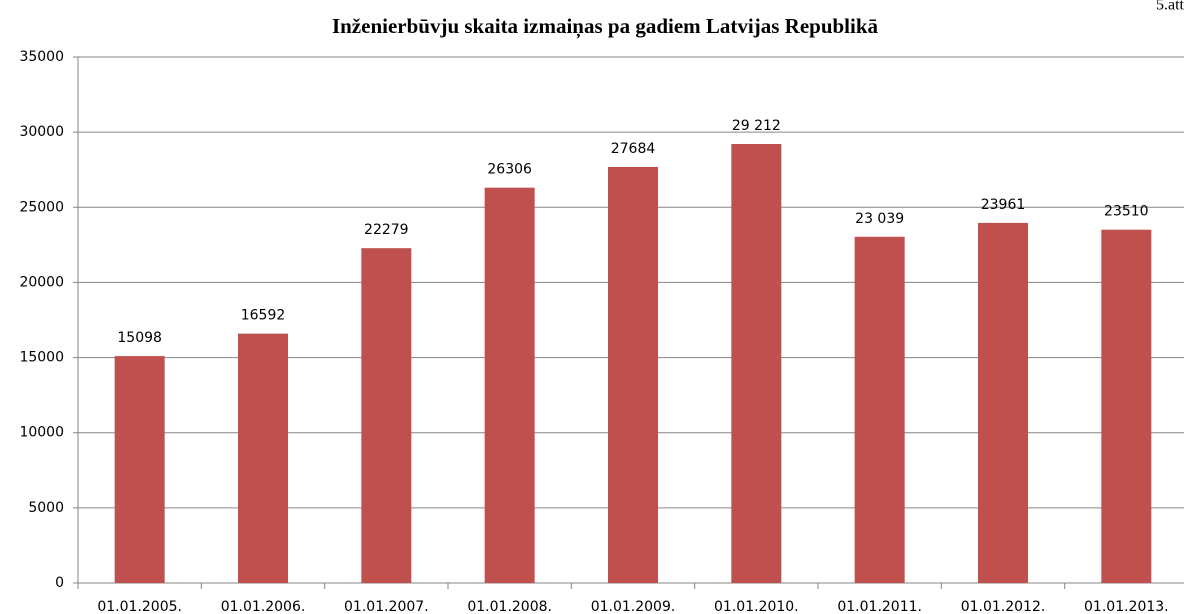 This screenshot has width=1184, height=614. I want to click on x-tick-label: 01.01.2010., so click(756, 606).